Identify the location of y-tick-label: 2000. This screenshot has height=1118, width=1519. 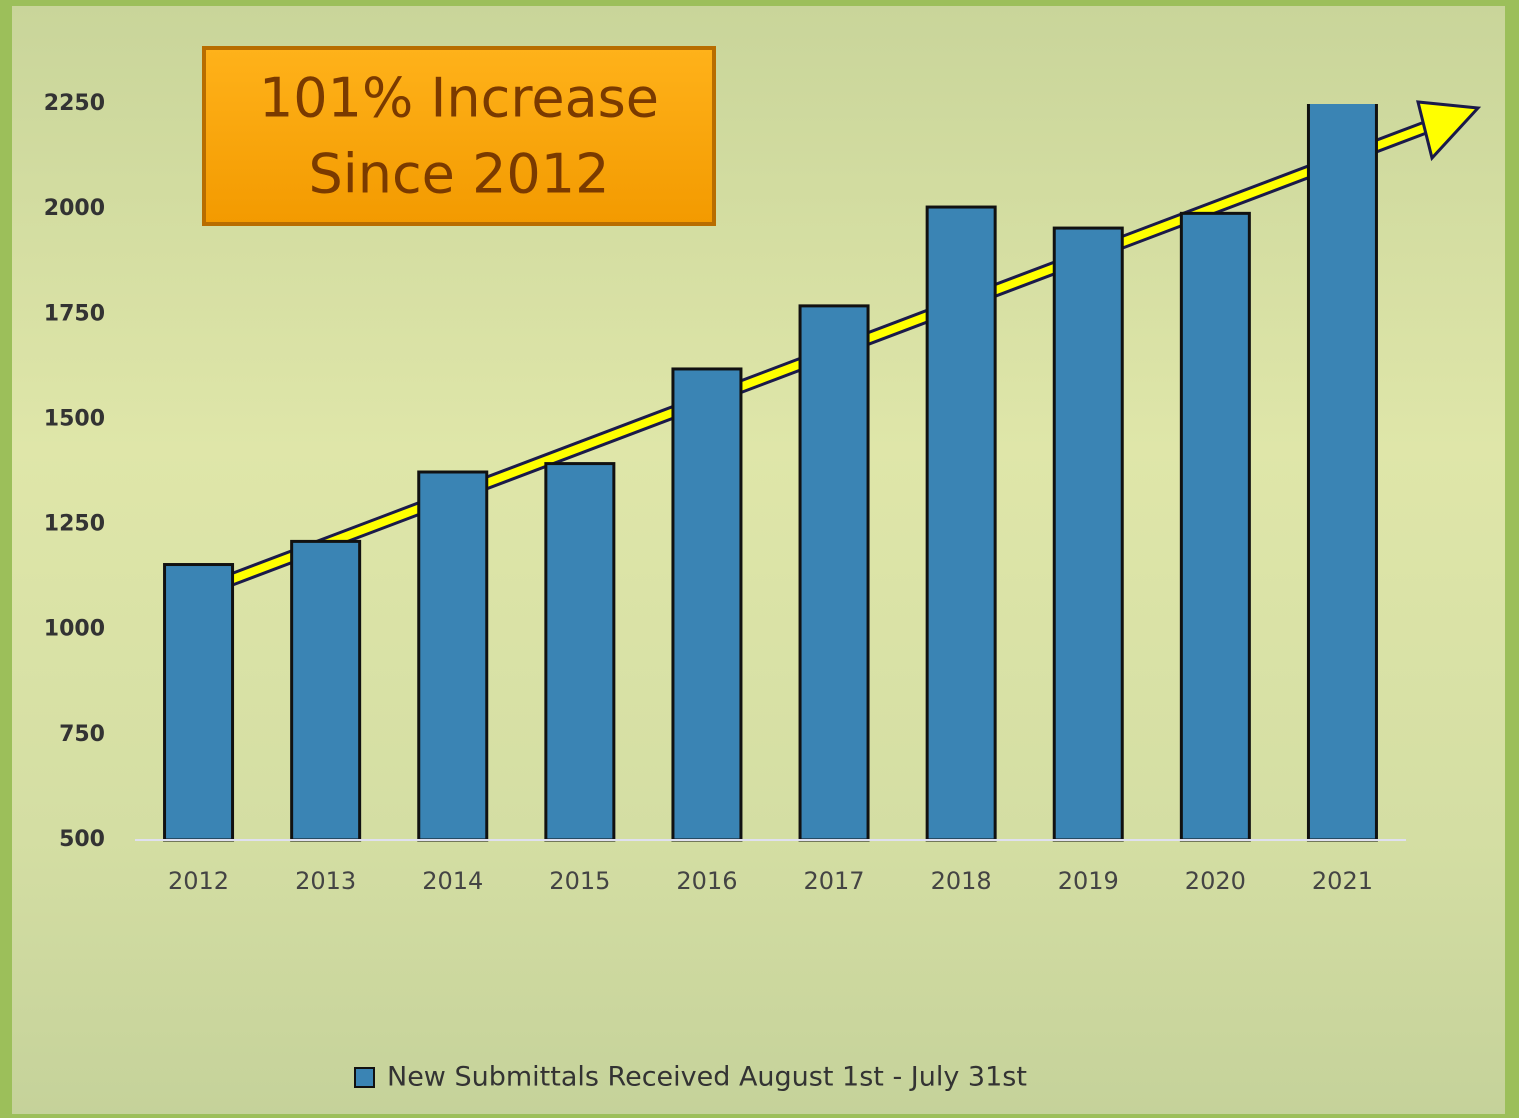
(74, 208).